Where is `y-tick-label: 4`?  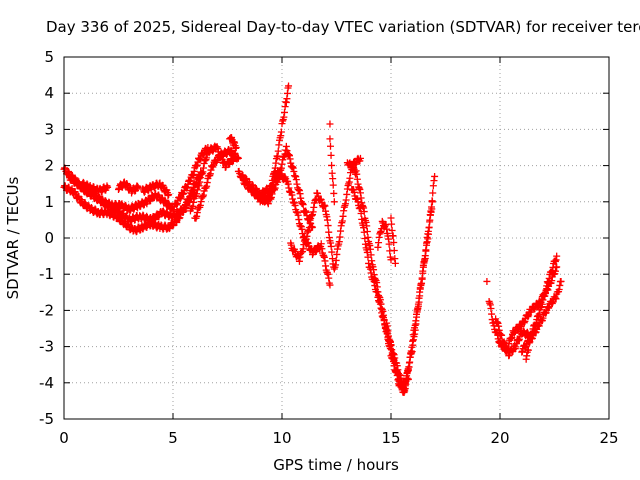 y-tick-label: 4 is located at coordinates (49, 93).